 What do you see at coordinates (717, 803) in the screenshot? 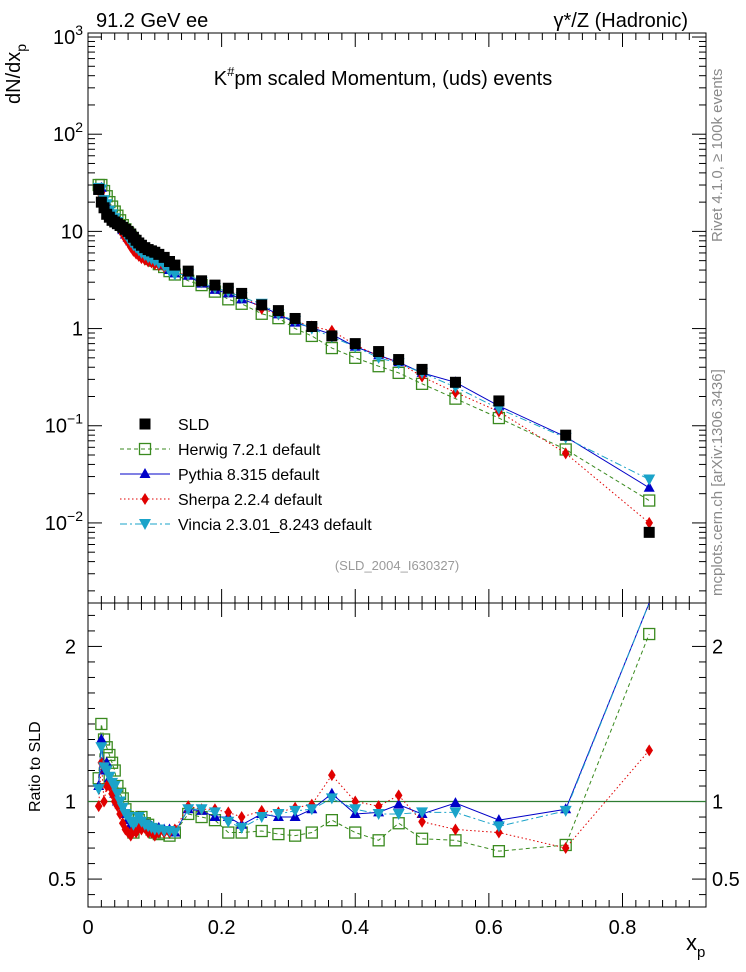
I see `ratio-y-tick-label-right: 1` at bounding box center [717, 803].